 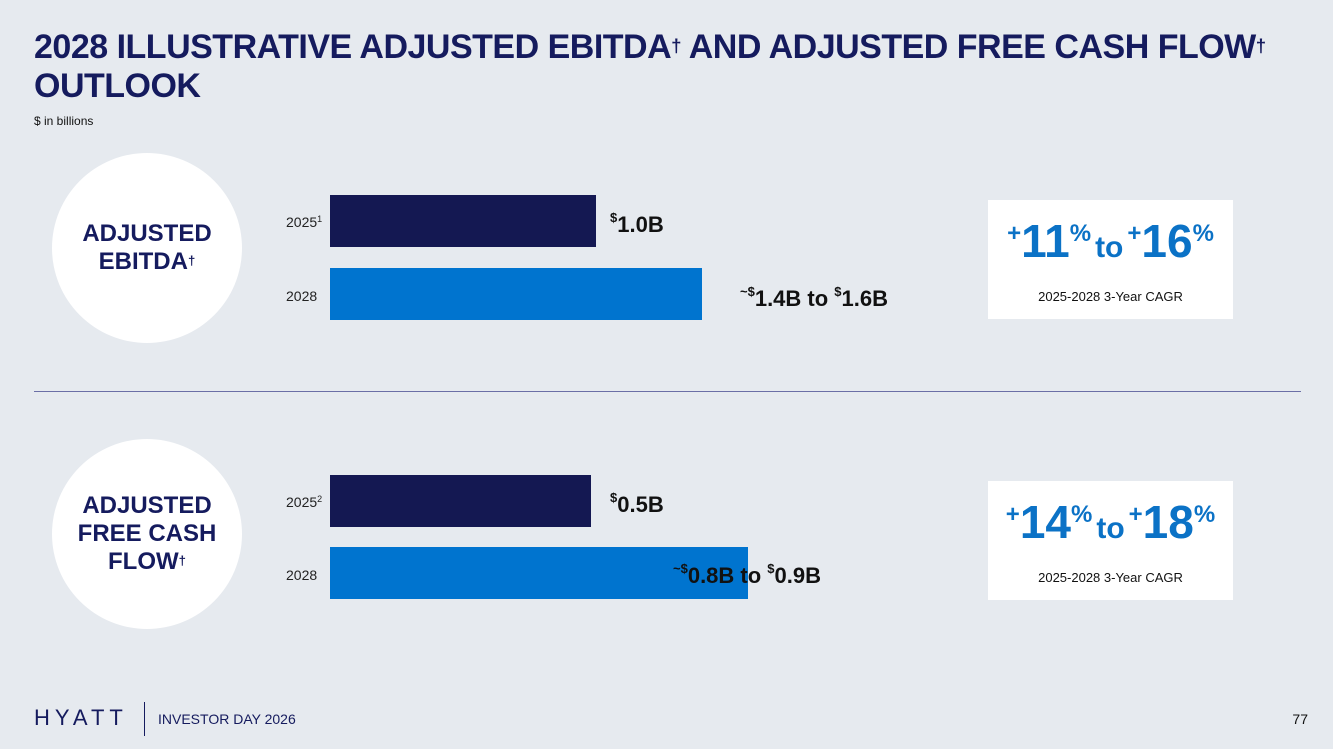 I want to click on ebitda-label: ADJUSTED EBITDA†, so click(x=147, y=247).